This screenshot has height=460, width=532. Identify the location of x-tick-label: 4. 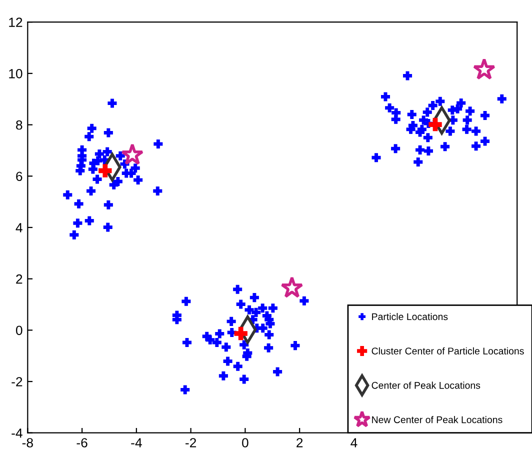
(354, 443).